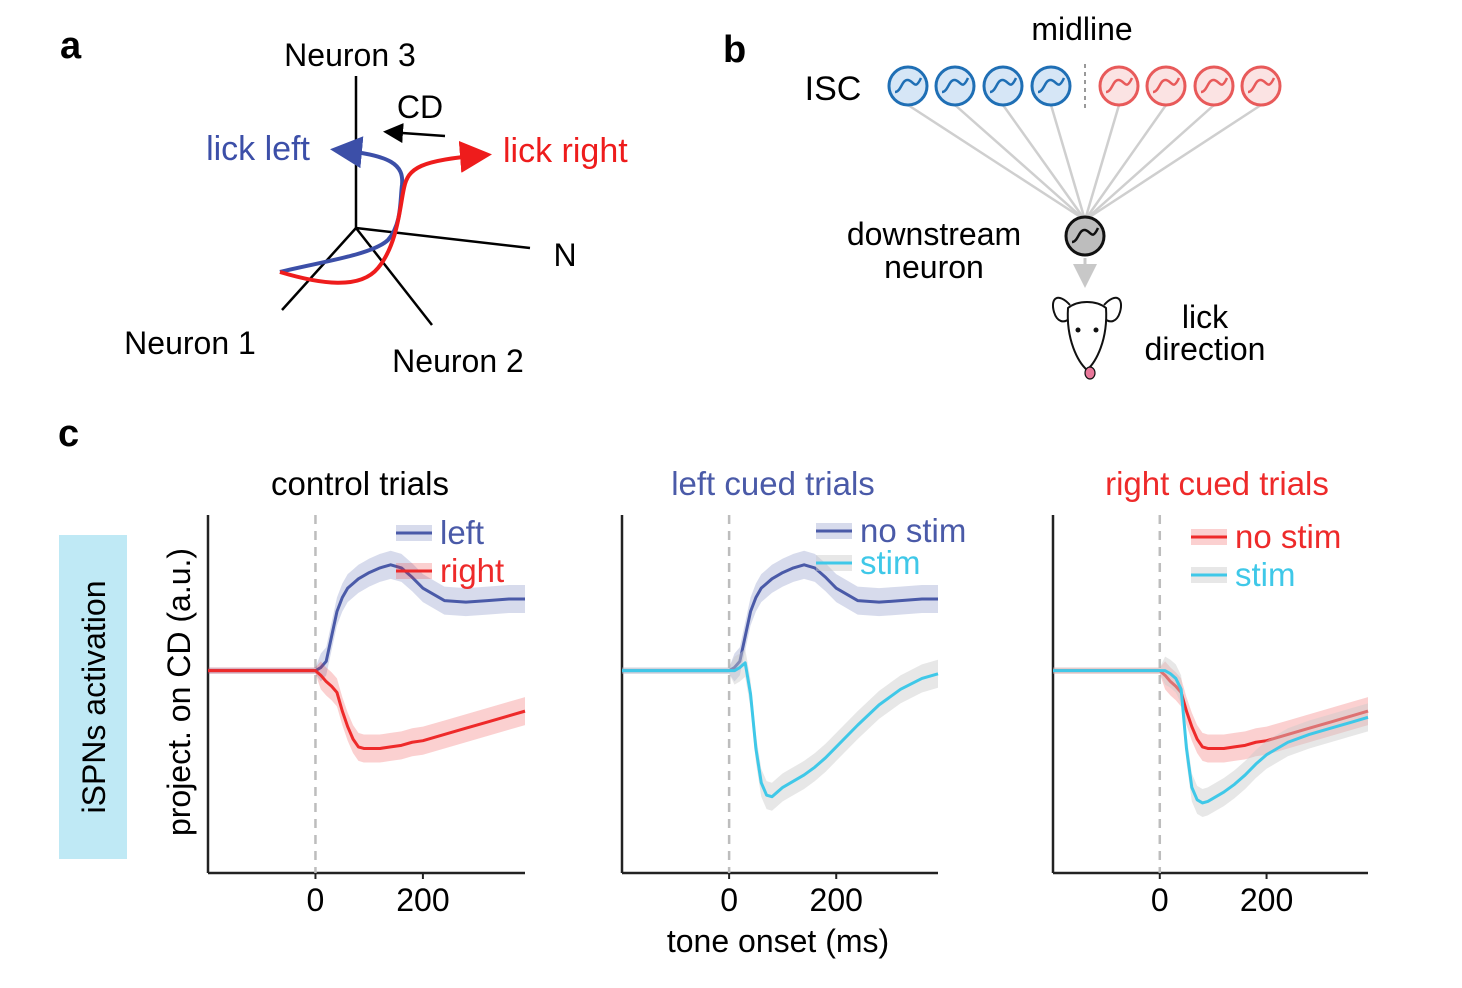 This screenshot has height=988, width=1462. I want to click on x-axis-label: tone onset (ms), so click(778, 941).